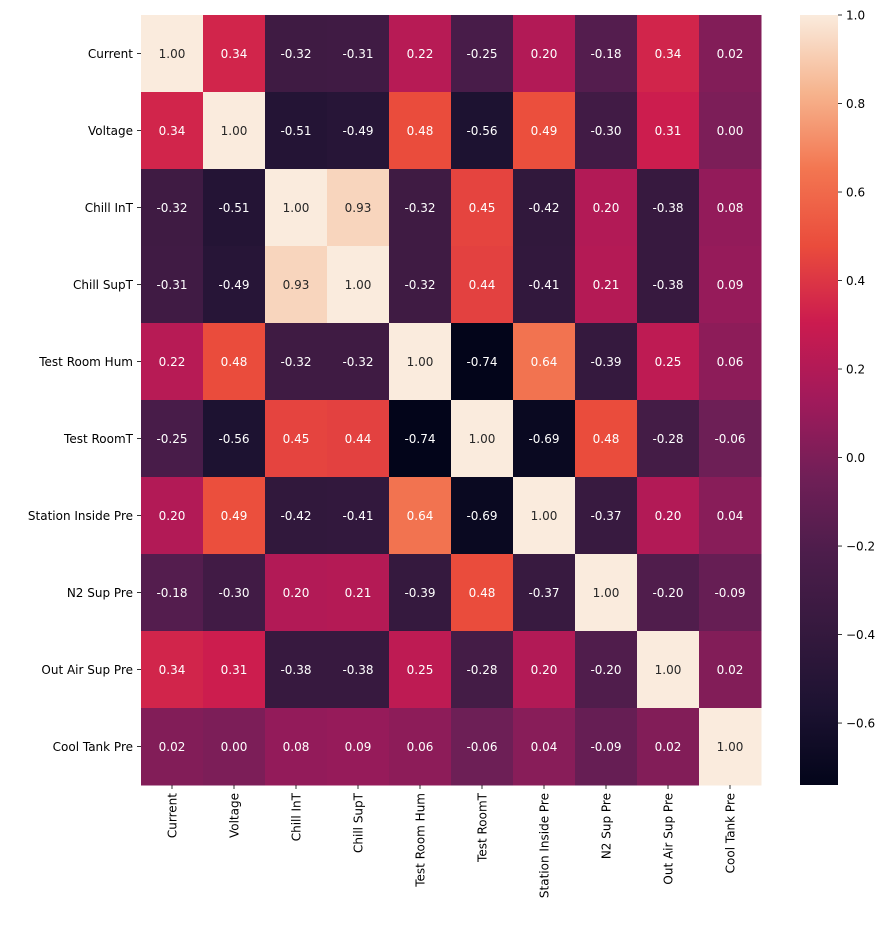  I want to click on cell-annotation: 0.21, so click(358, 593).